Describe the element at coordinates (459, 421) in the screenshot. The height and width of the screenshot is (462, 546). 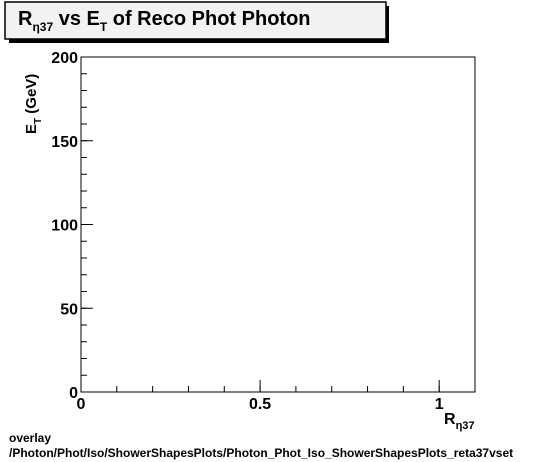
I see `x-axis-label: Rη37` at that location.